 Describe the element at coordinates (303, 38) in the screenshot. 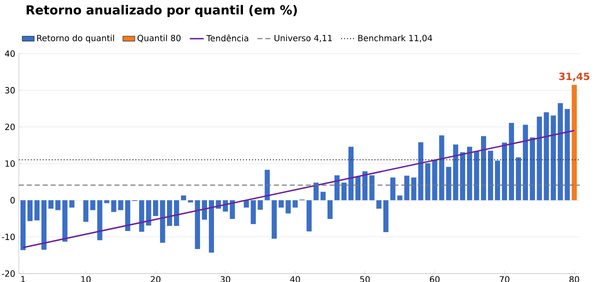

I see `legend-label: Universo 4,11` at that location.